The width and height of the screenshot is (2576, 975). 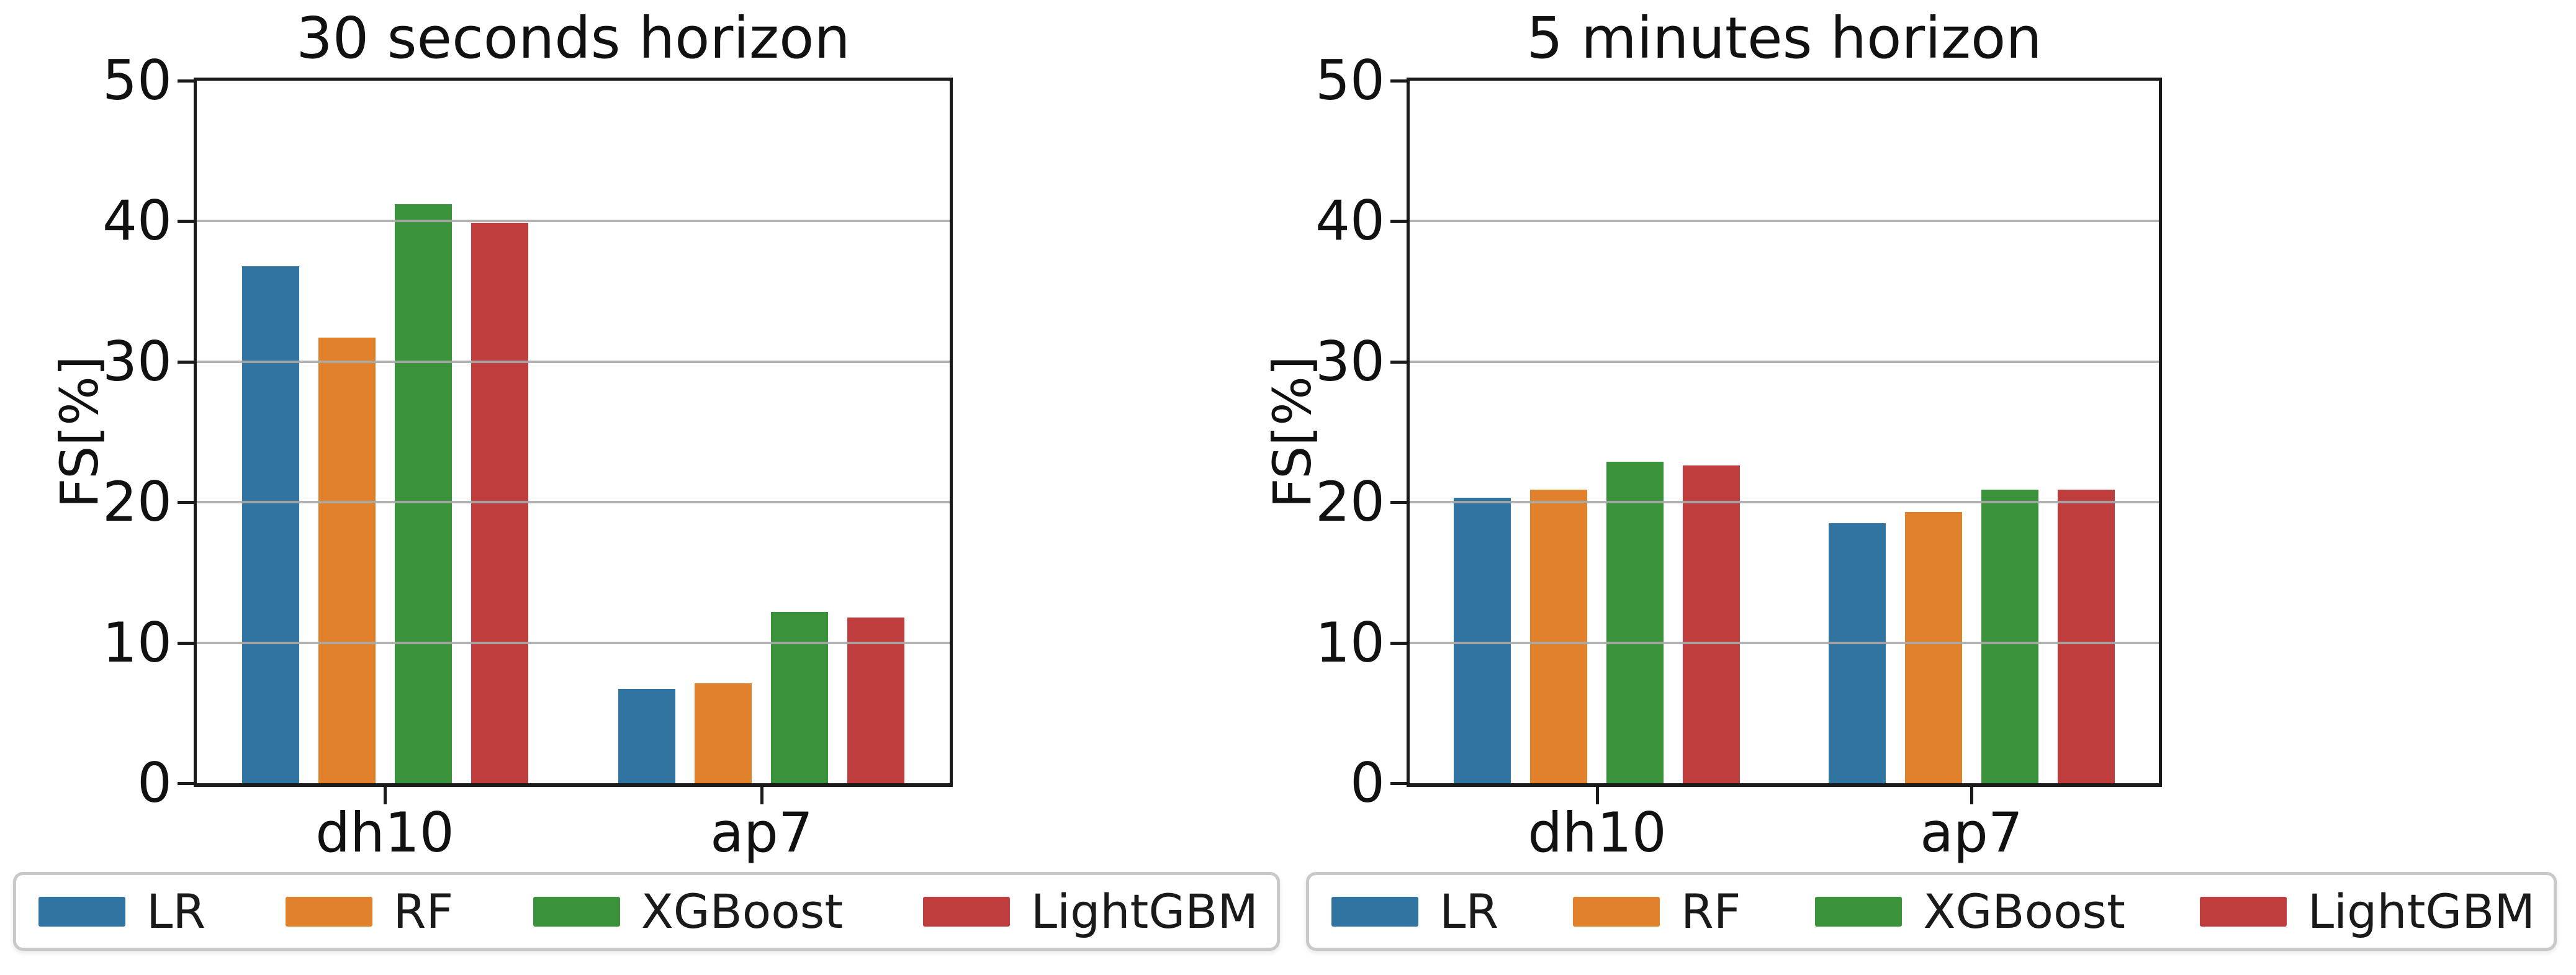 I want to click on chart-title: 30 seconds horizon, so click(x=573, y=38).